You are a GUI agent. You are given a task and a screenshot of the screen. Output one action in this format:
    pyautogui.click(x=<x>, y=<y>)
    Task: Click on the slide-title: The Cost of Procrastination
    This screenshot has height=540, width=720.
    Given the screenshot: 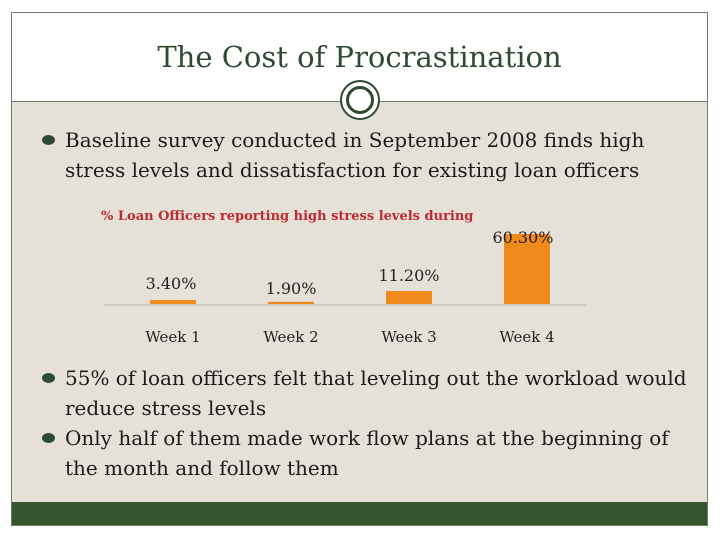 What is the action you would take?
    pyautogui.click(x=359, y=57)
    